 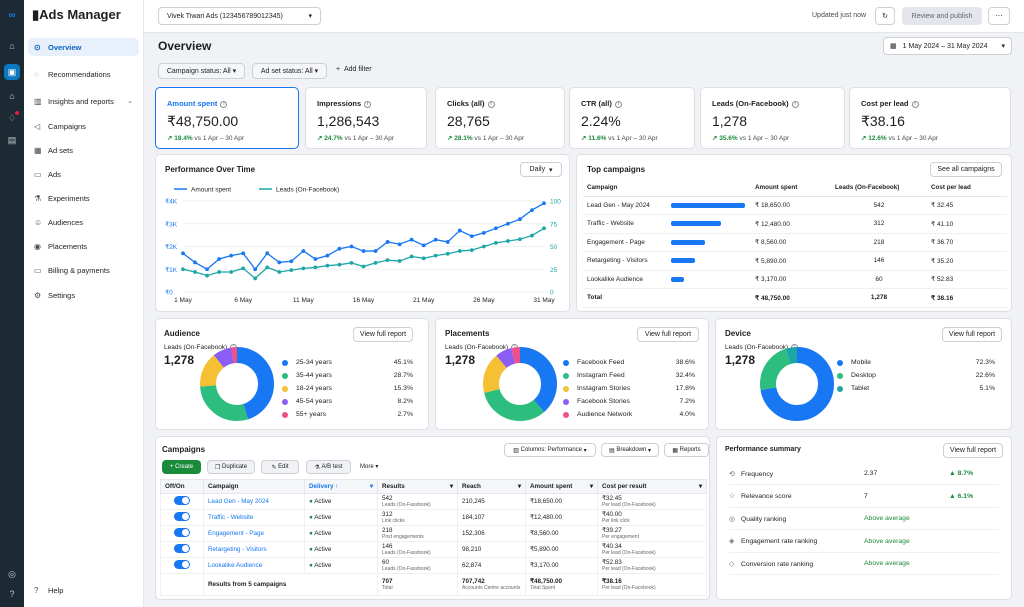 What do you see at coordinates (369, 467) in the screenshot?
I see `more-dropdown: More ▾` at bounding box center [369, 467].